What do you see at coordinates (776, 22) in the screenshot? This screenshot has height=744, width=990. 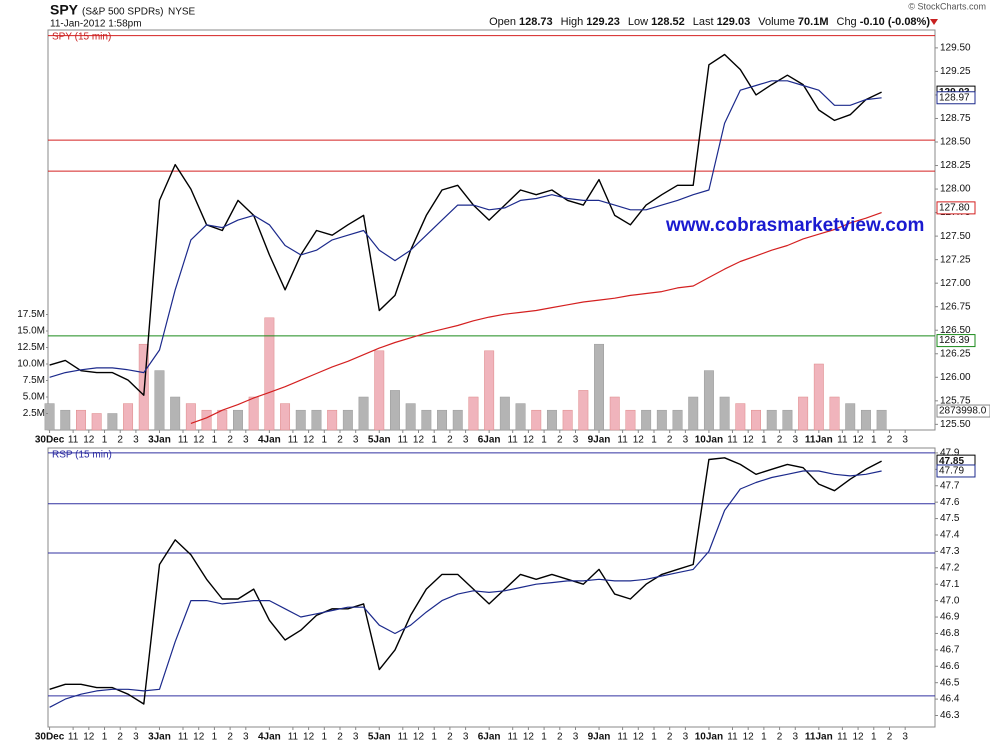 I see `quote-label: Volume` at bounding box center [776, 22].